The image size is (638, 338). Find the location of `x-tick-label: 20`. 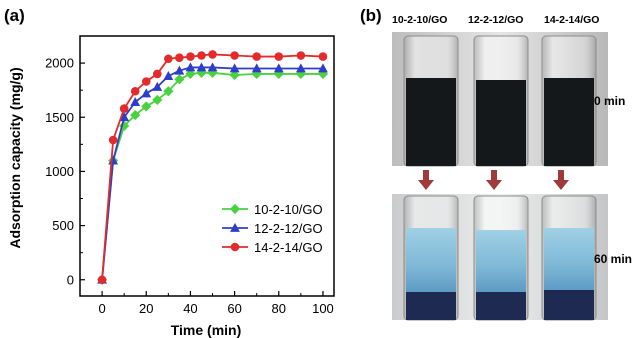

x-tick-label: 20 is located at coordinates (146, 308).